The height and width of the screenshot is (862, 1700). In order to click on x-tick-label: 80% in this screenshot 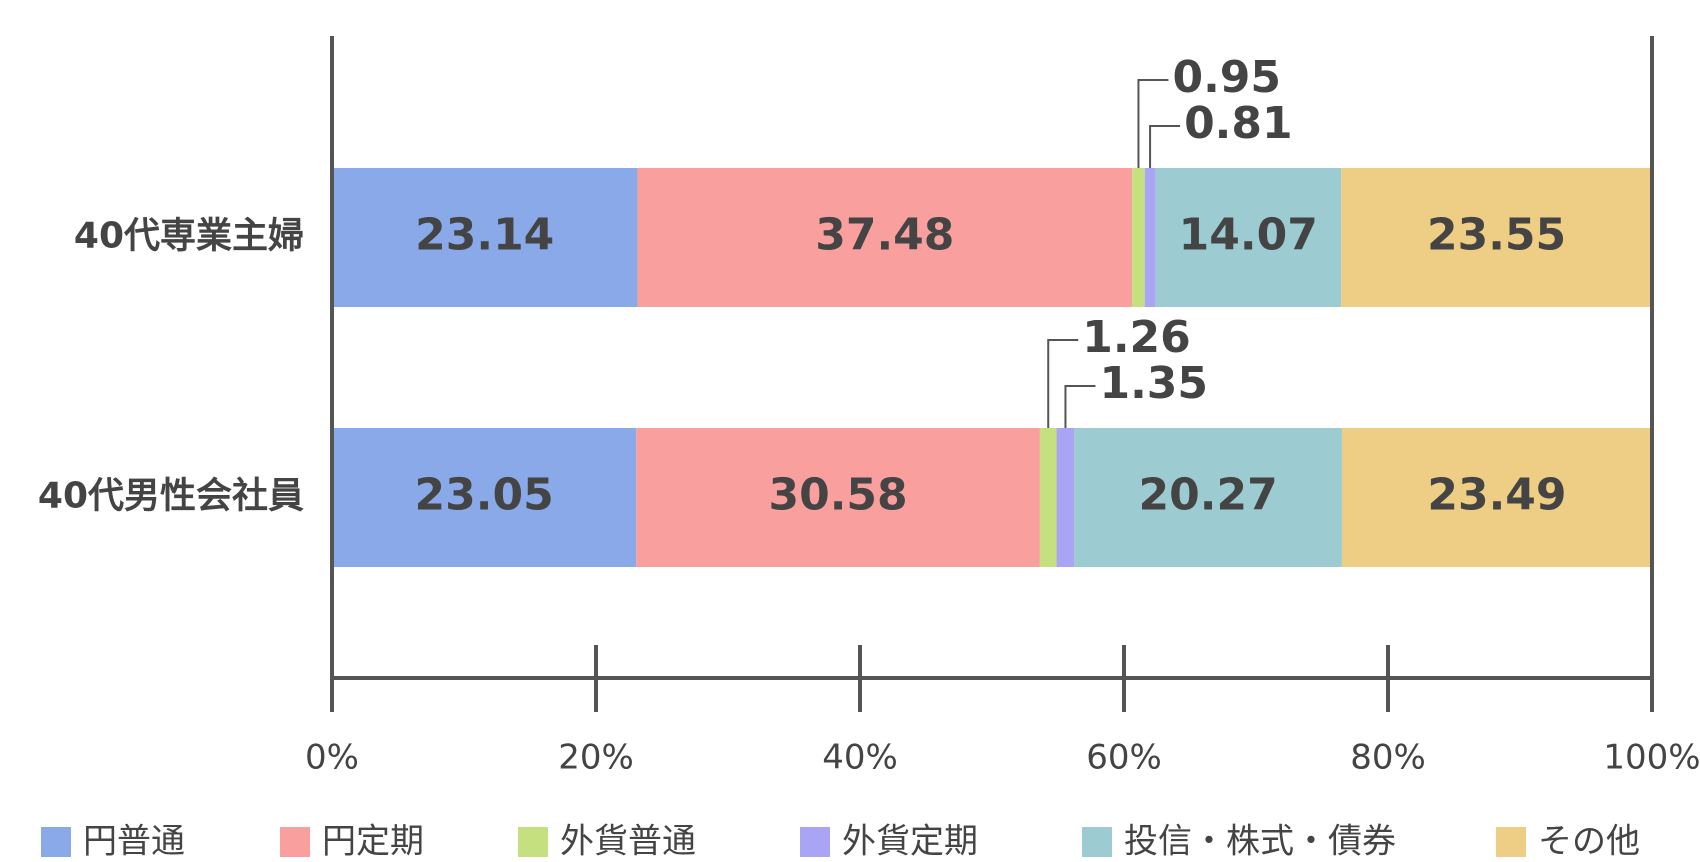, I will do `click(1388, 758)`.